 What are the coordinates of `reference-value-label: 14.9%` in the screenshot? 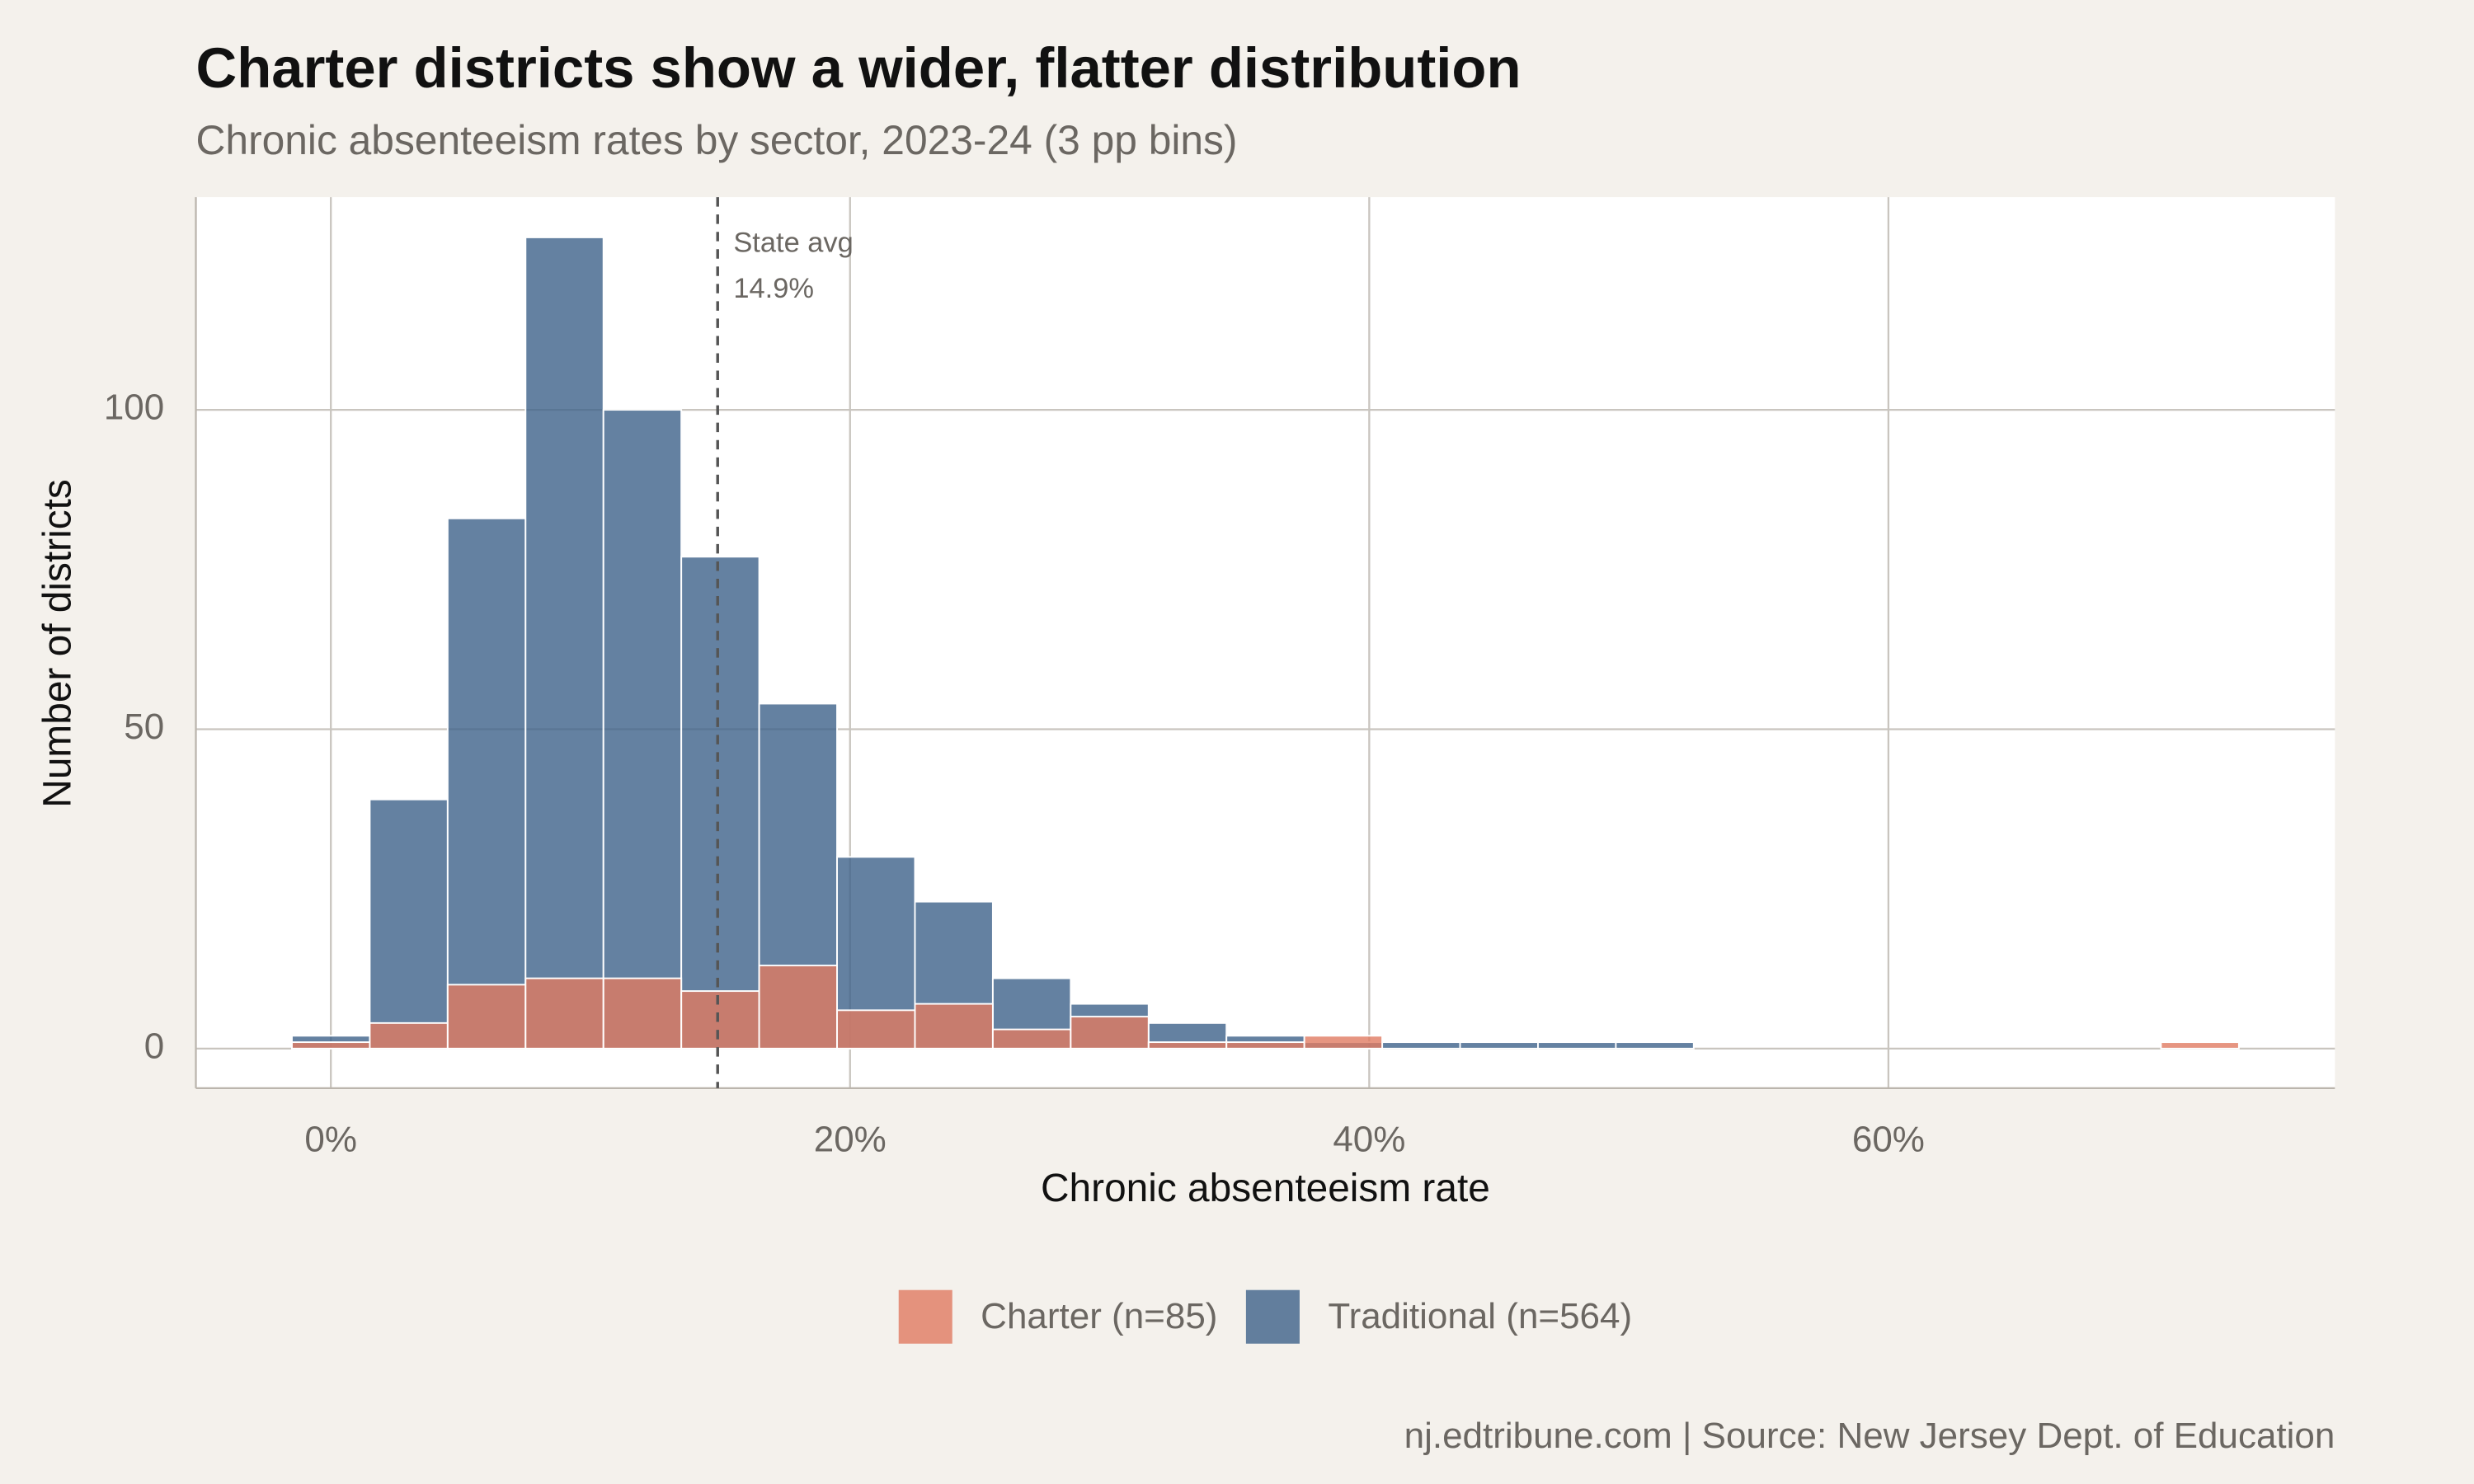 It's located at (773, 288).